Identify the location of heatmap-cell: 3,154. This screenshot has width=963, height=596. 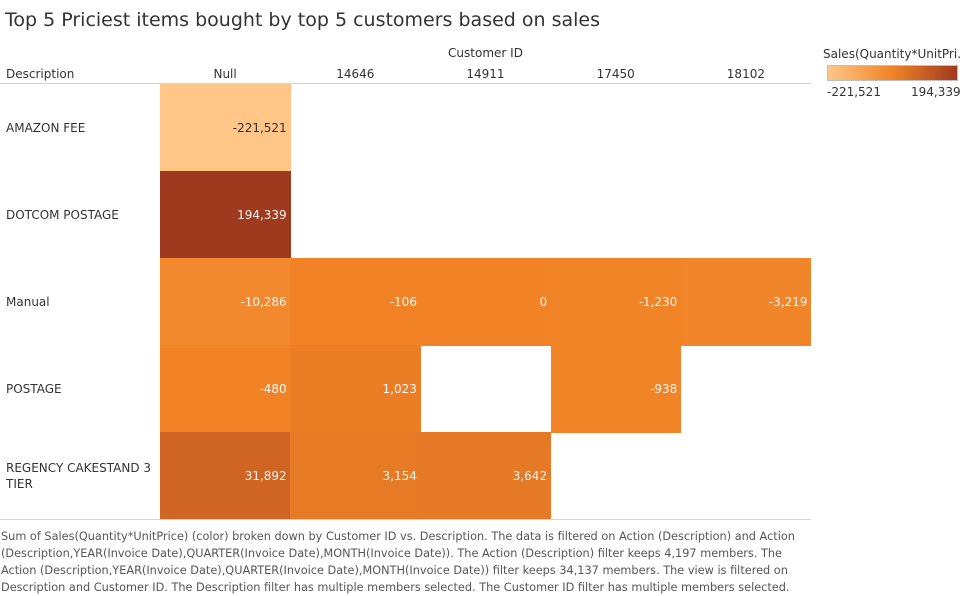
(355, 476).